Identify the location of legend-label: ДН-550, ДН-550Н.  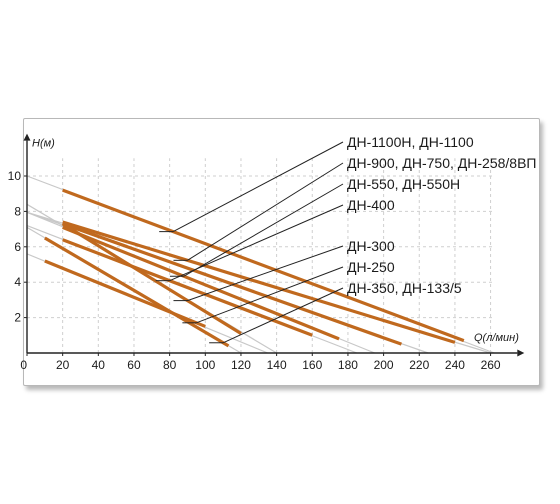
(403, 184).